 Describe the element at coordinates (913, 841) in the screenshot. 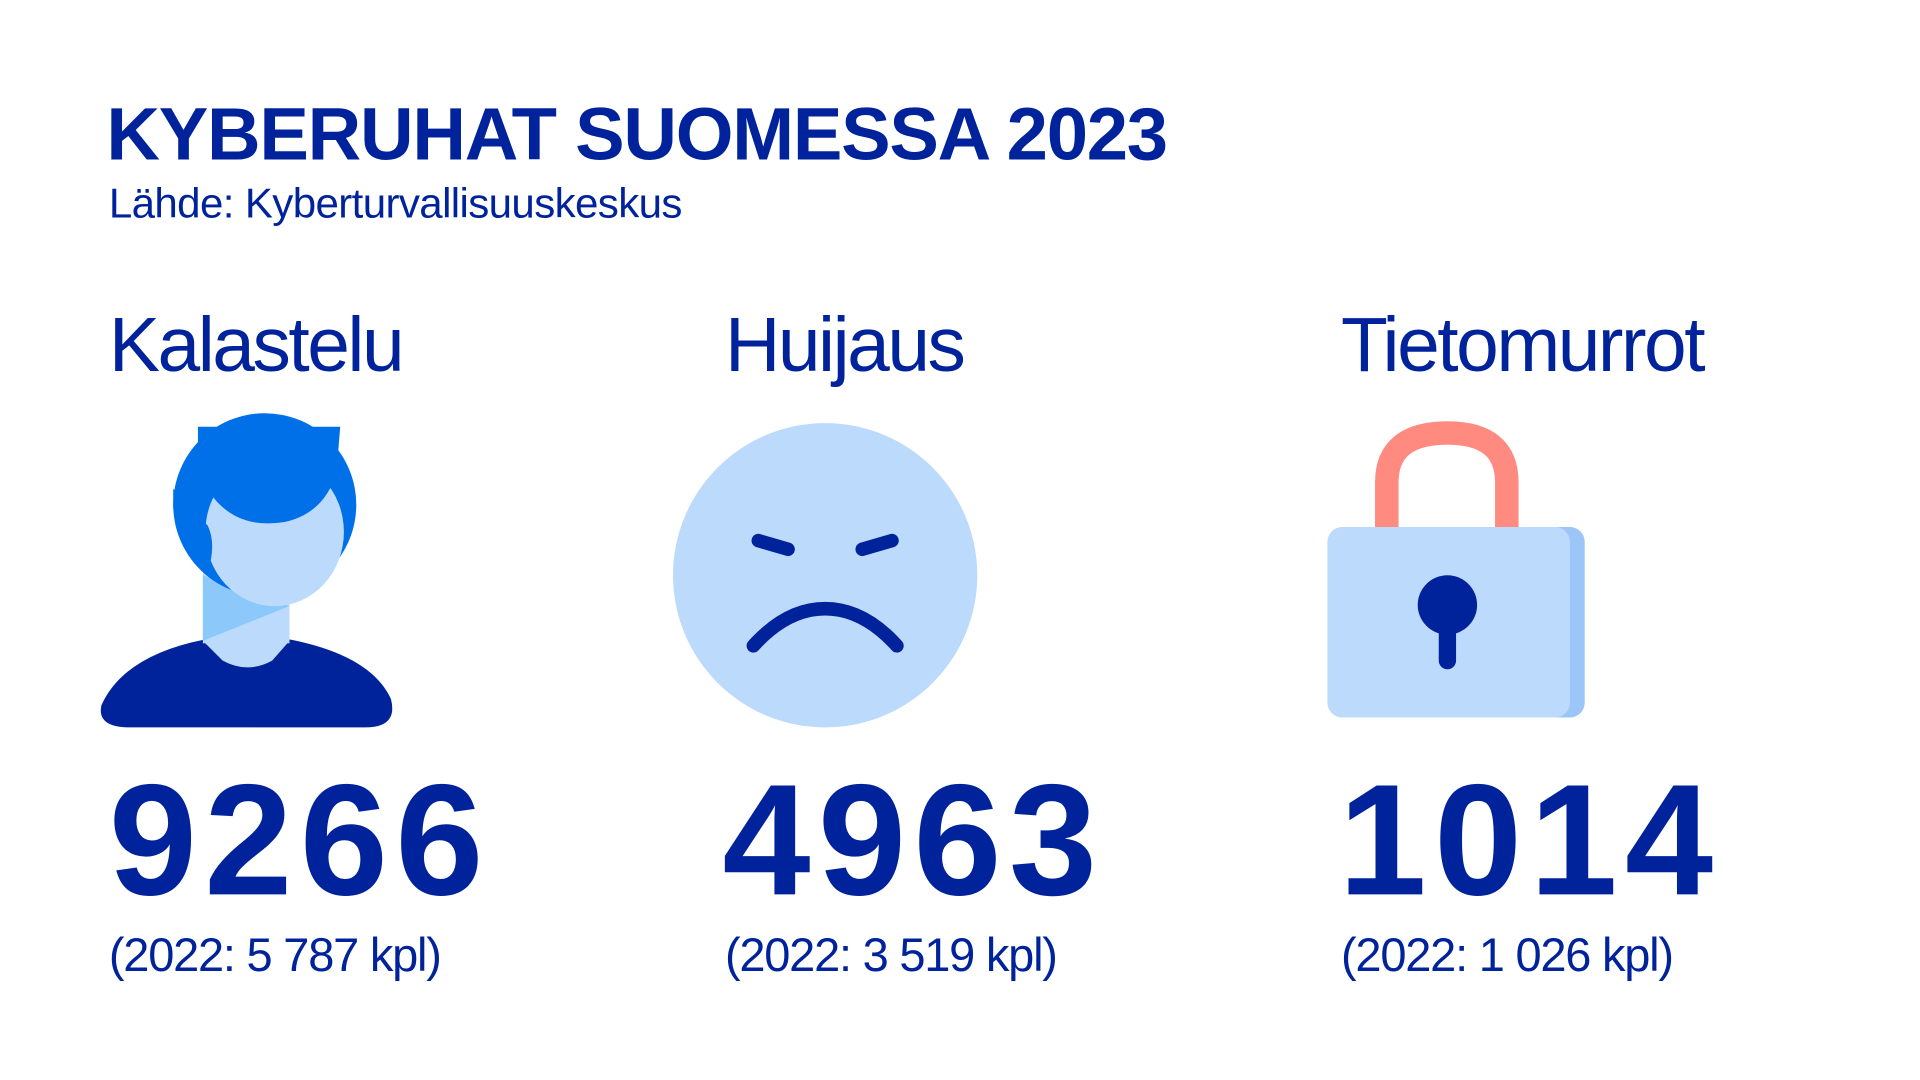

I see `value-huijaus: 4963` at that location.